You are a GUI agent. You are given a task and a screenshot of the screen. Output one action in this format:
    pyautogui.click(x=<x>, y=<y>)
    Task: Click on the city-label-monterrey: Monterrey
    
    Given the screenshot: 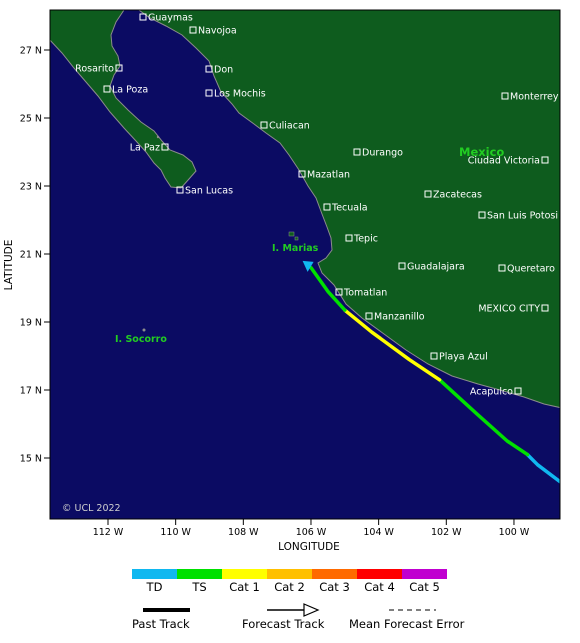 What is the action you would take?
    pyautogui.click(x=534, y=97)
    